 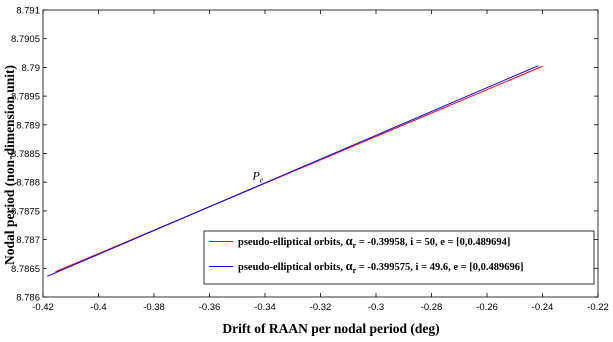 What do you see at coordinates (376, 307) in the screenshot?
I see `x-tick-label: -0.3` at bounding box center [376, 307].